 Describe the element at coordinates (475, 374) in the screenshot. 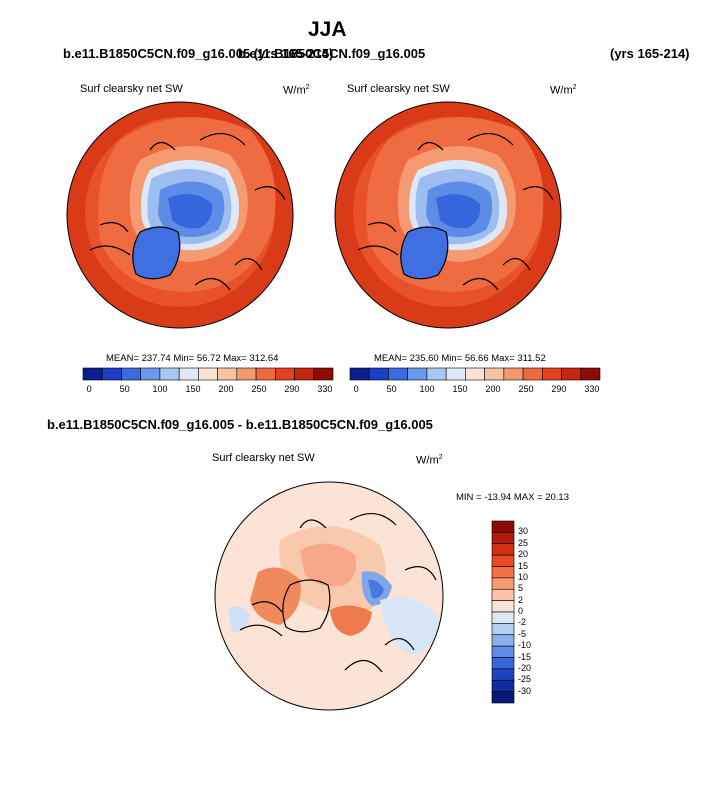

I see `panel2-colorbar` at that location.